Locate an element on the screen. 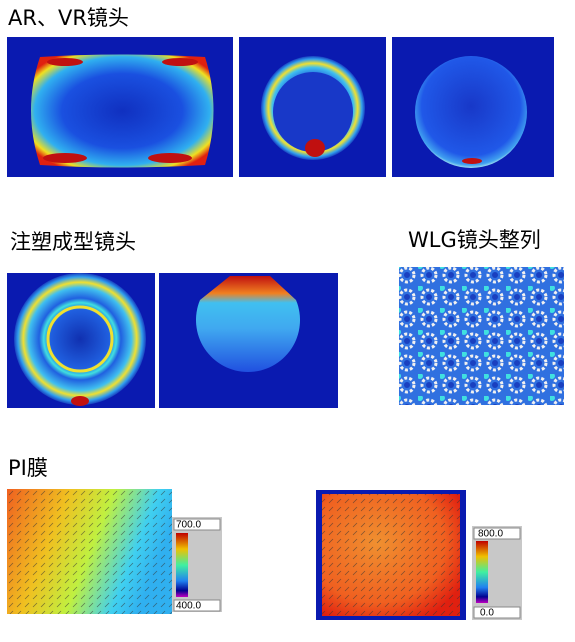 Image resolution: width=575 pixels, height=642 pixels. wlg-image is located at coordinates (481, 336).